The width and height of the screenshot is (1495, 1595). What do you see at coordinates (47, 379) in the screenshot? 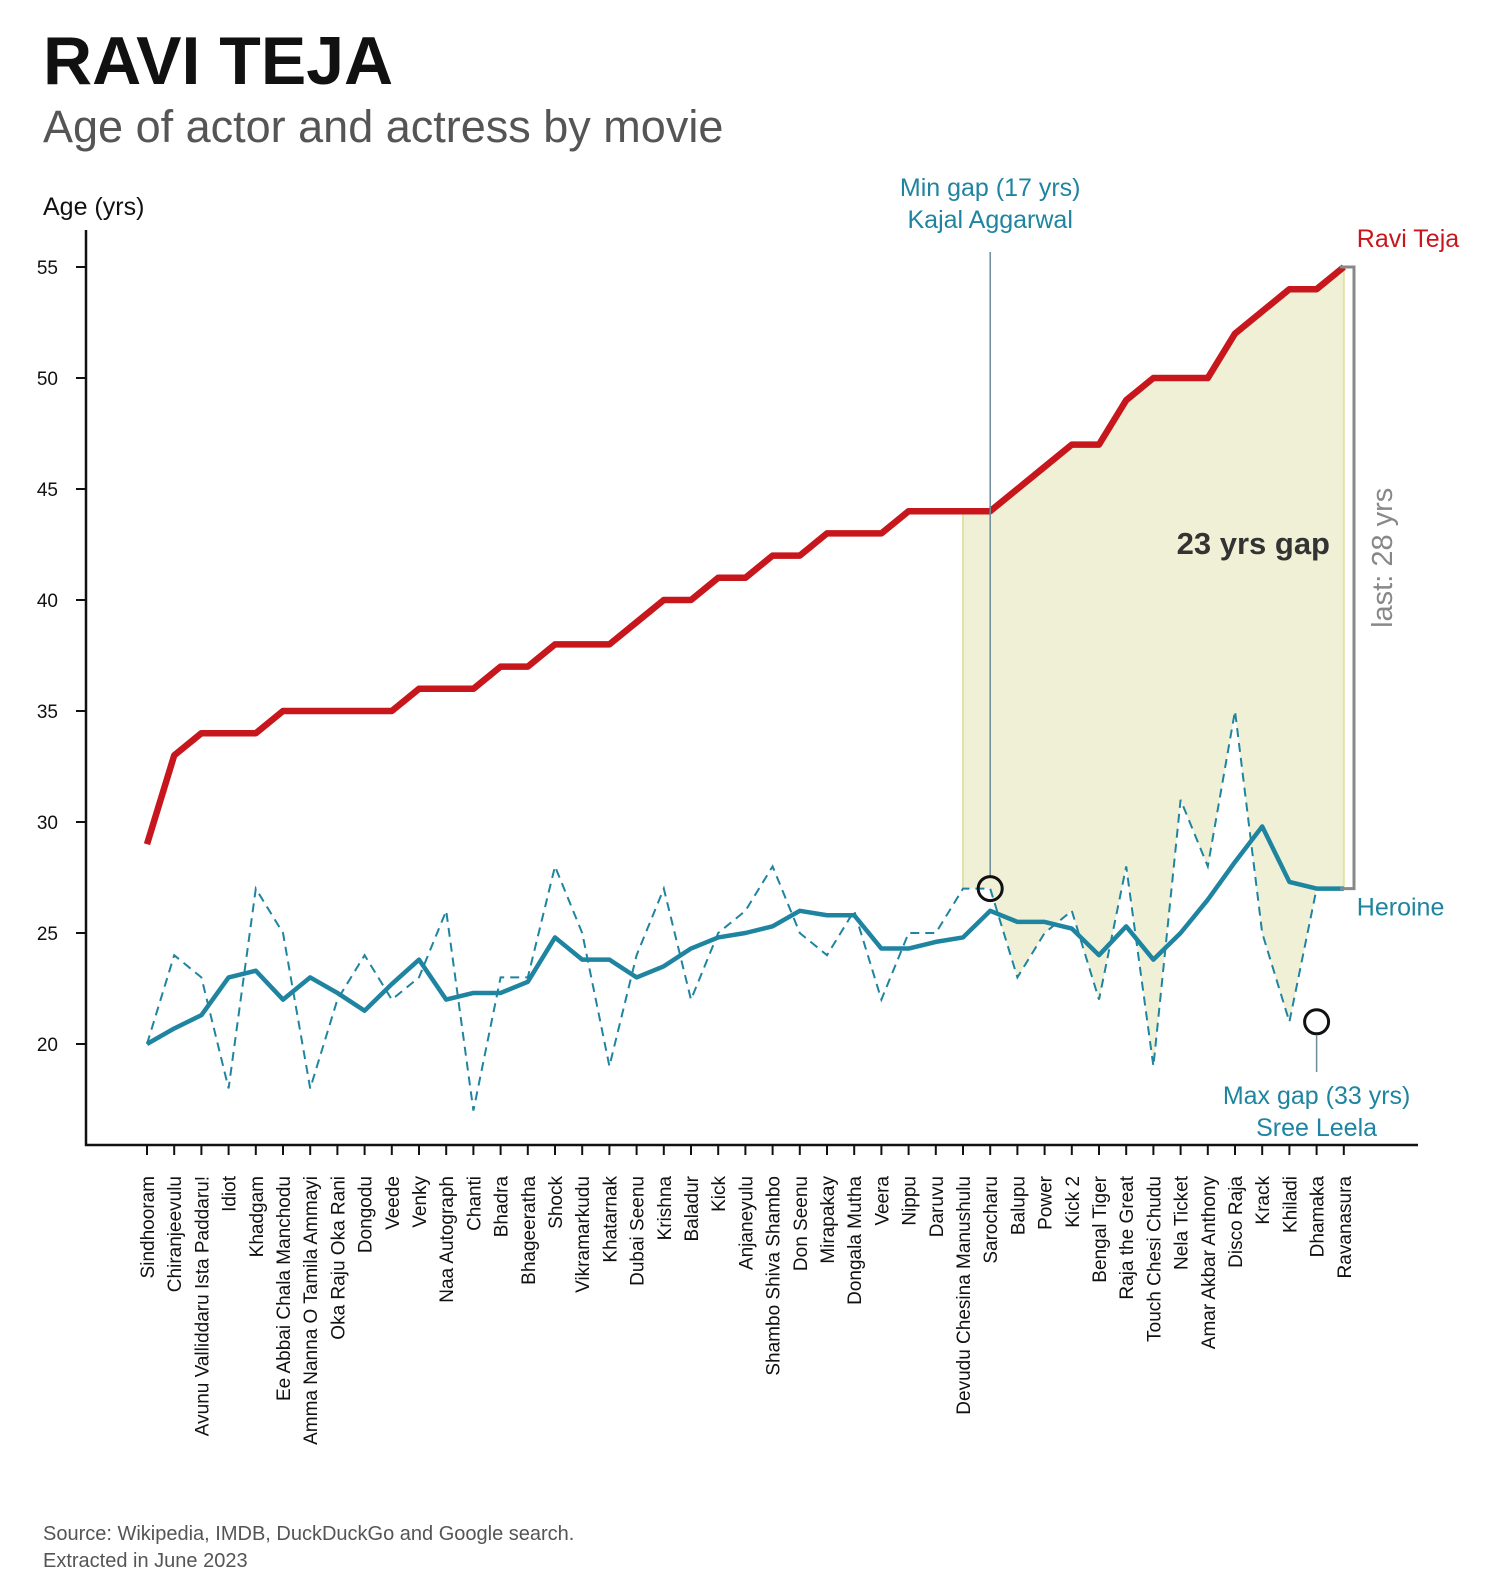
I see `y-tick-label: 50` at bounding box center [47, 379].